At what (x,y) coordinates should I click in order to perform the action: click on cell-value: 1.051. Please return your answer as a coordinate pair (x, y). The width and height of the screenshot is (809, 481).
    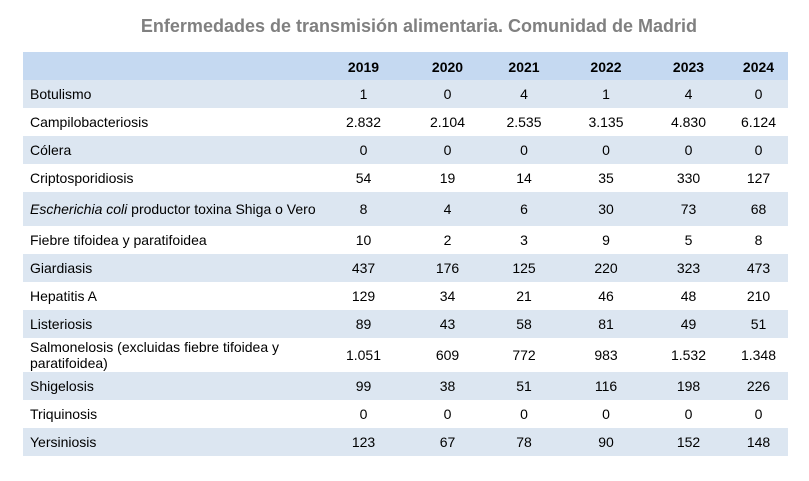
    Looking at the image, I should click on (363, 355).